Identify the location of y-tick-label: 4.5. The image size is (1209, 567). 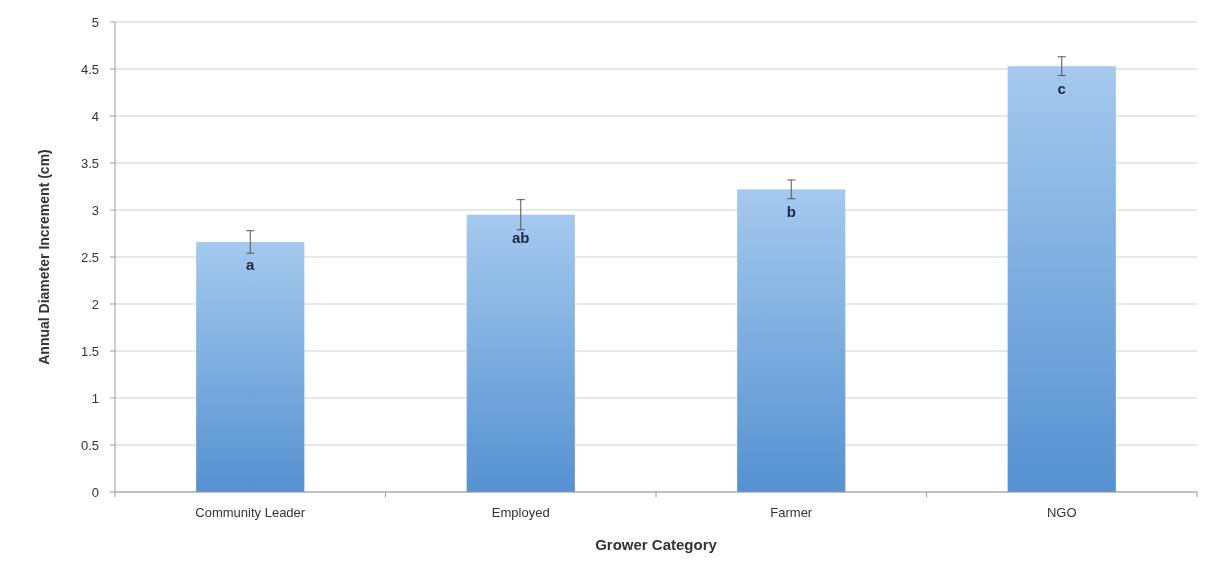
(89, 69).